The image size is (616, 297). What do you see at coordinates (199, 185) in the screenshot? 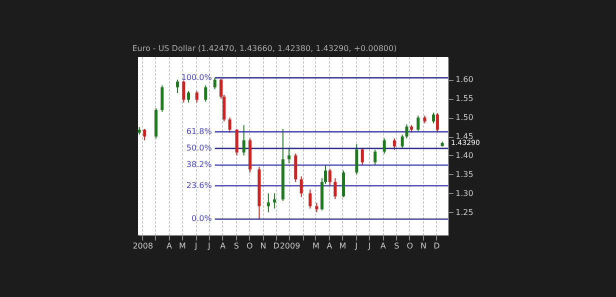
I see `annotation: 23.6%` at bounding box center [199, 185].